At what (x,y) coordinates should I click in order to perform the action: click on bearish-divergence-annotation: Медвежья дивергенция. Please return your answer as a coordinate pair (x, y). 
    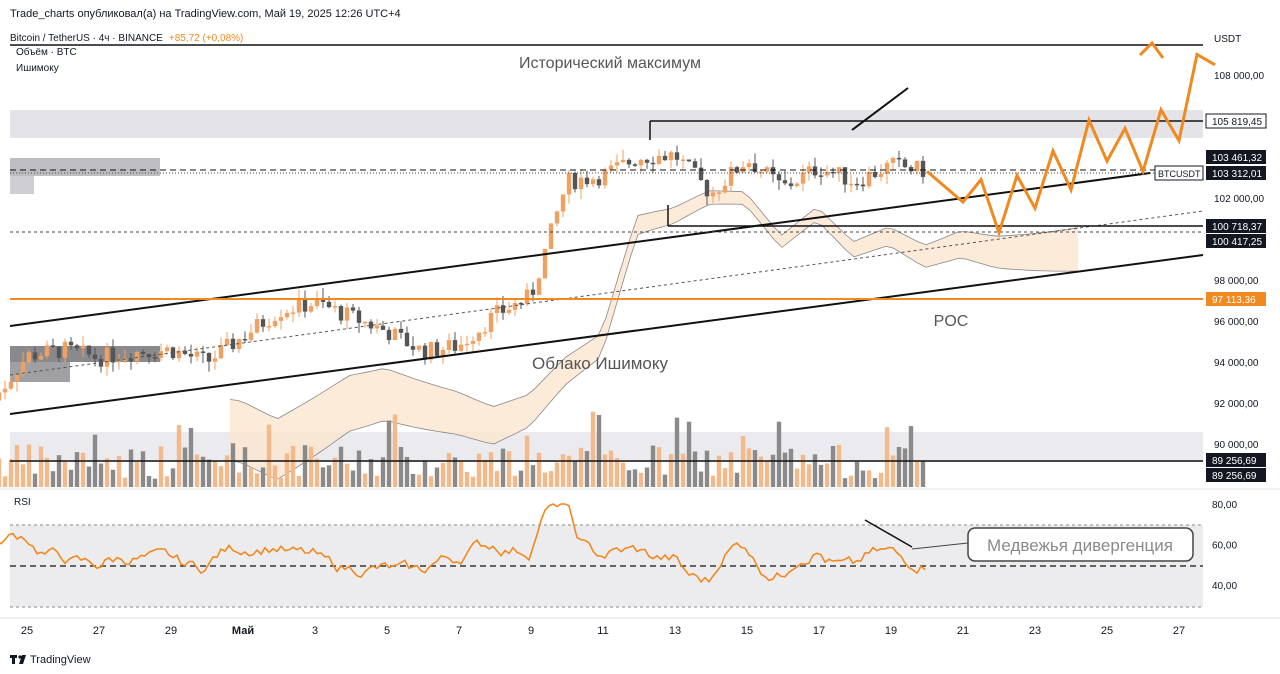
    Looking at the image, I should click on (1080, 545).